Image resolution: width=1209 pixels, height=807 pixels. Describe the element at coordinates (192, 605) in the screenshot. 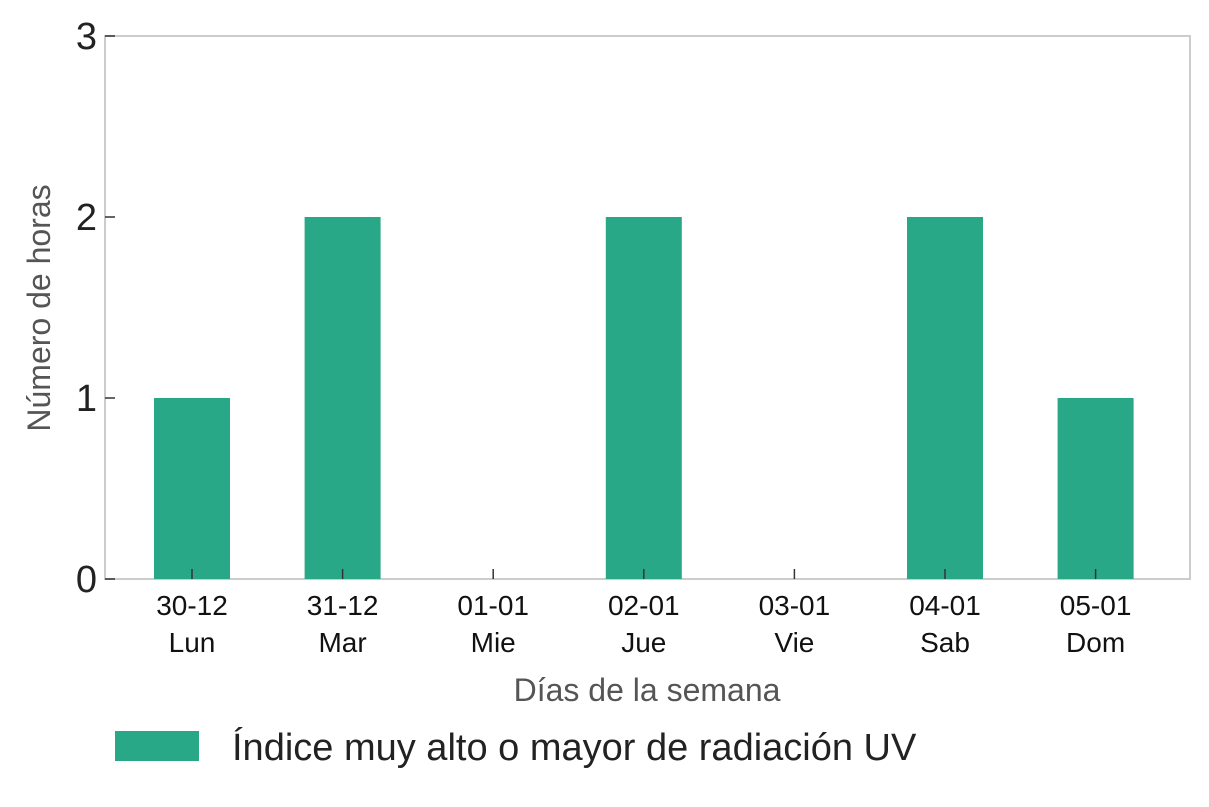

I see `x-tick-label-date: 30-12` at that location.